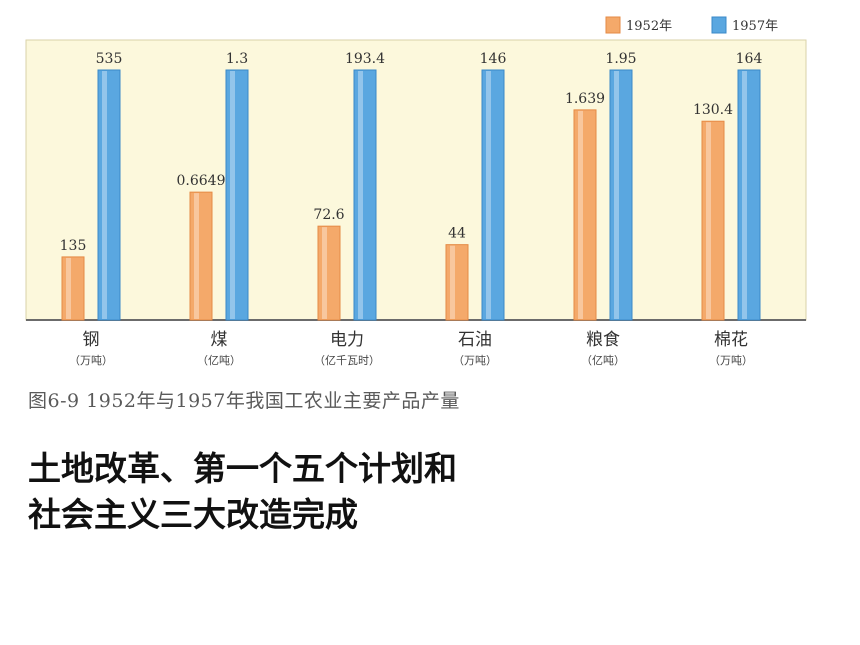  I want to click on data-label: 0.6649, so click(201, 181).